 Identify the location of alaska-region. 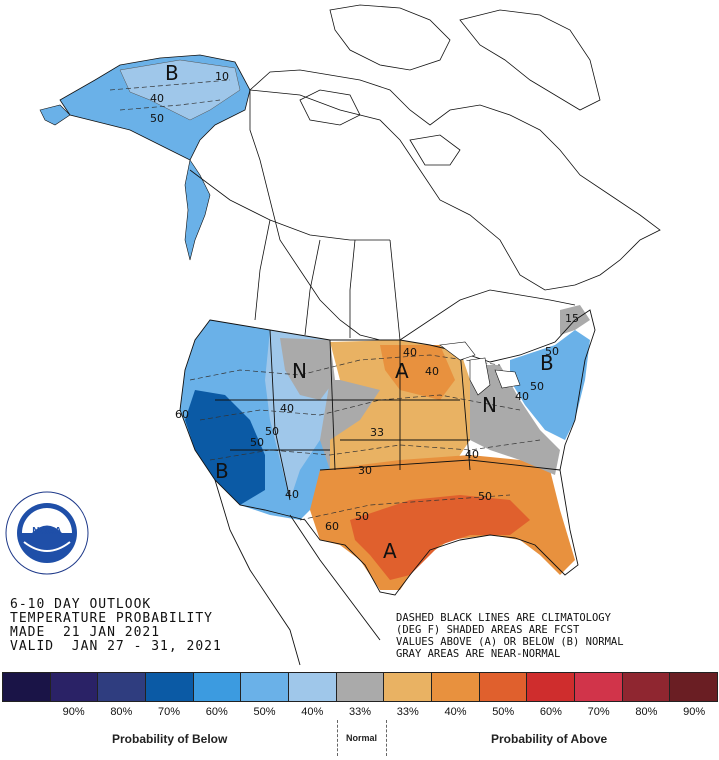
(145, 157).